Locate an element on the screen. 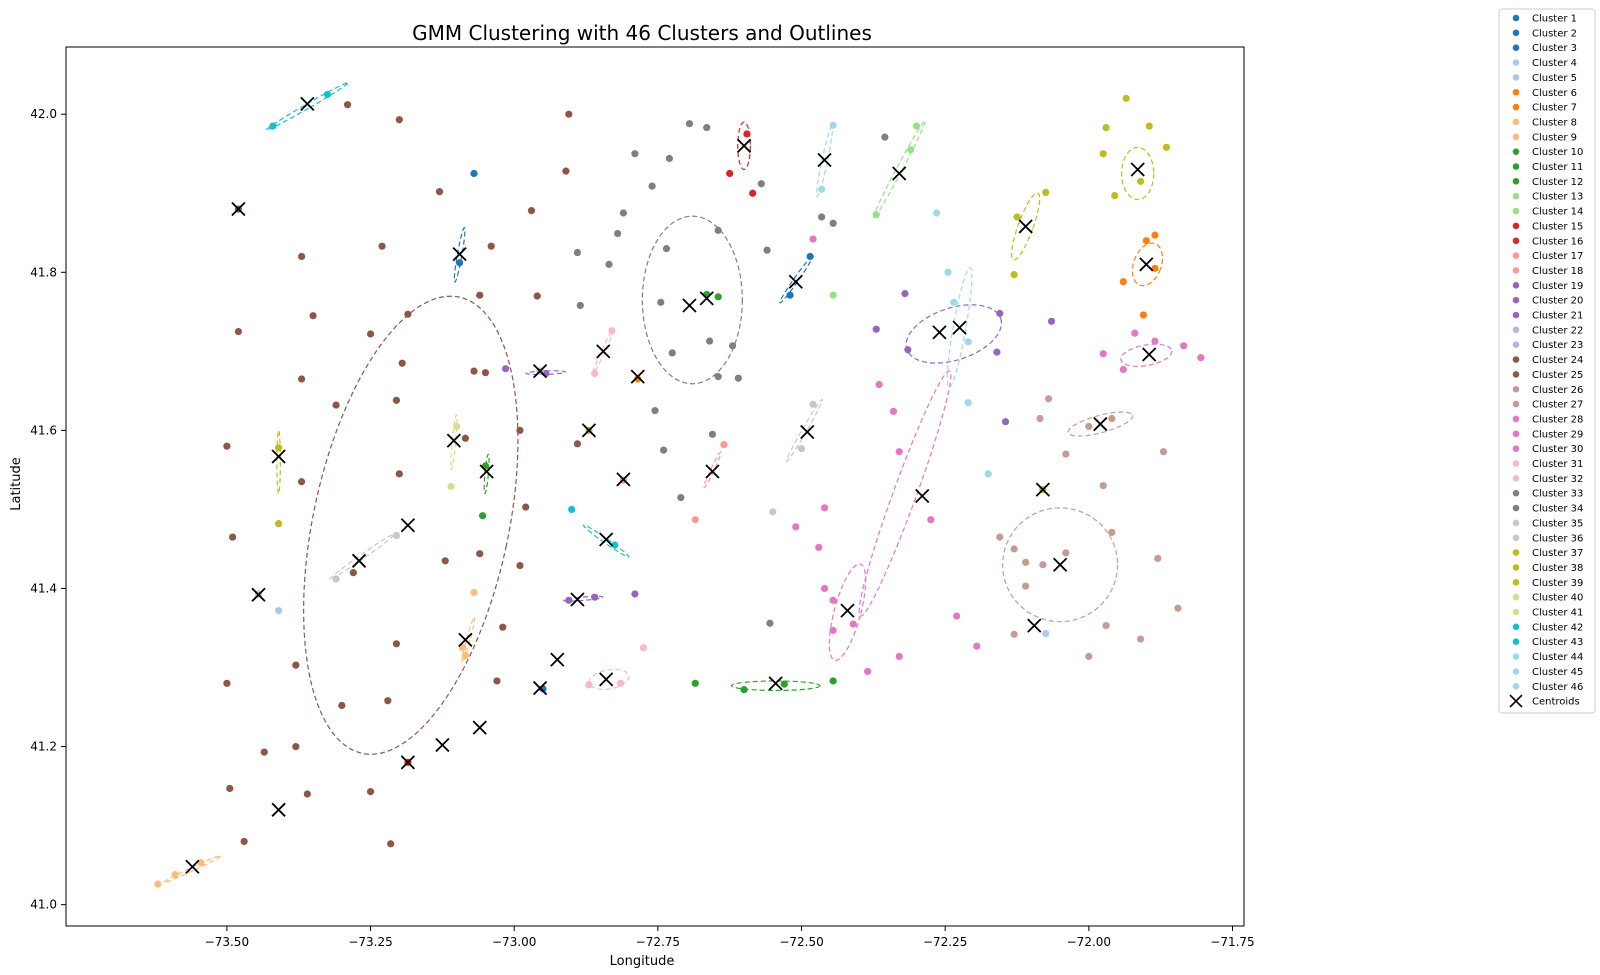  x-axis-label: Longitude is located at coordinates (642, 961).